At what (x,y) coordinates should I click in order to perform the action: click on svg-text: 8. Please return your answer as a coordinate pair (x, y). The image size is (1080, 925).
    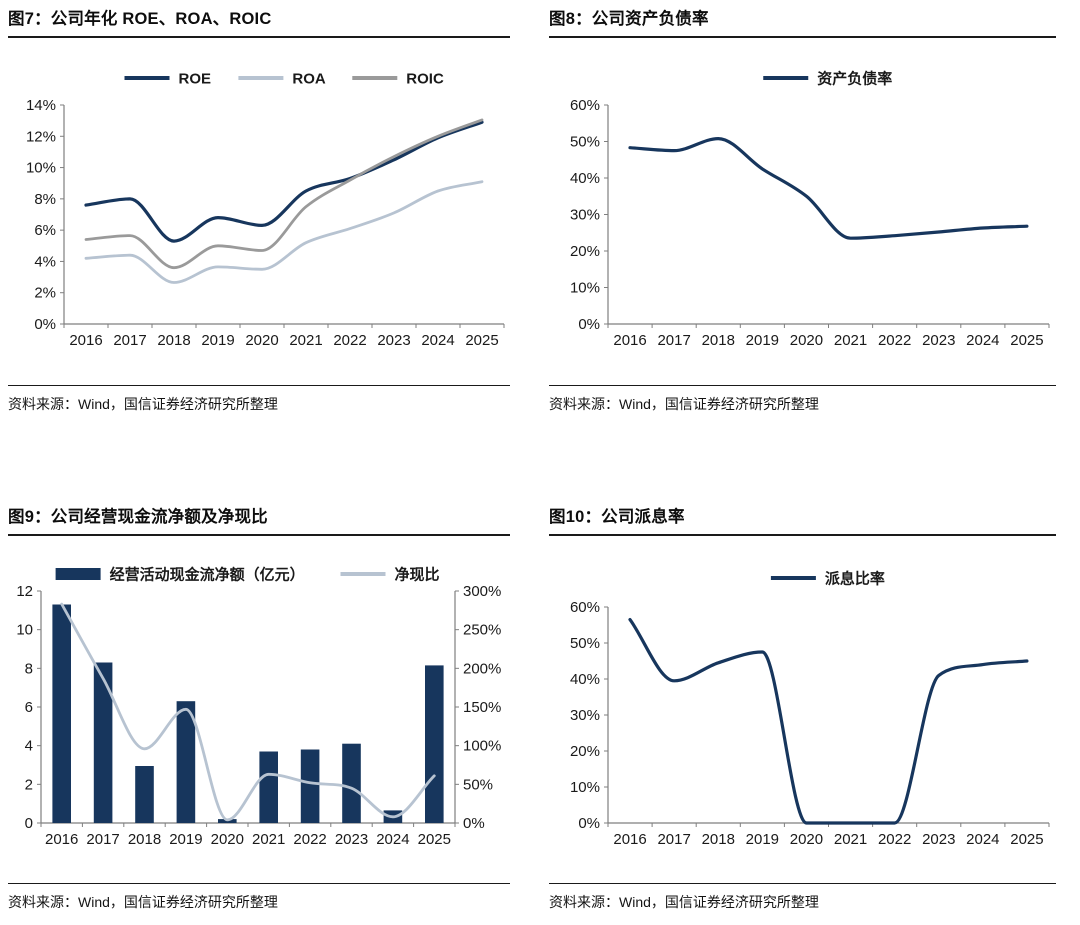
    Looking at the image, I should click on (29, 668).